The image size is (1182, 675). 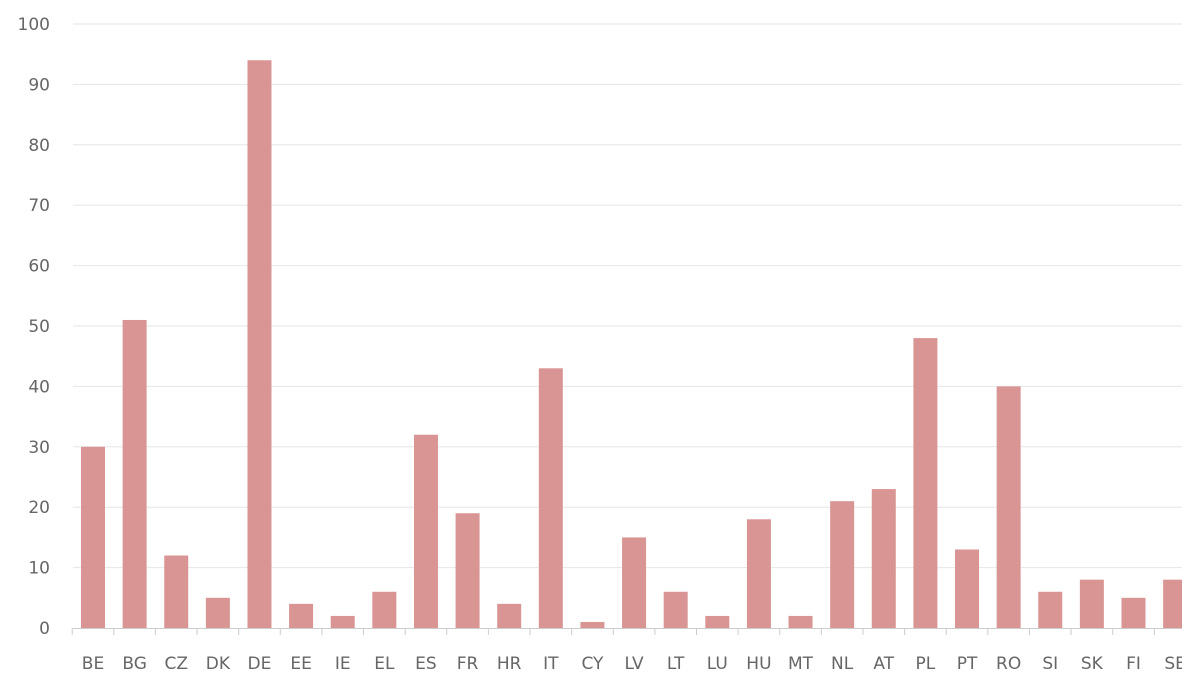 I want to click on x-tick-label: FR, so click(x=468, y=664).